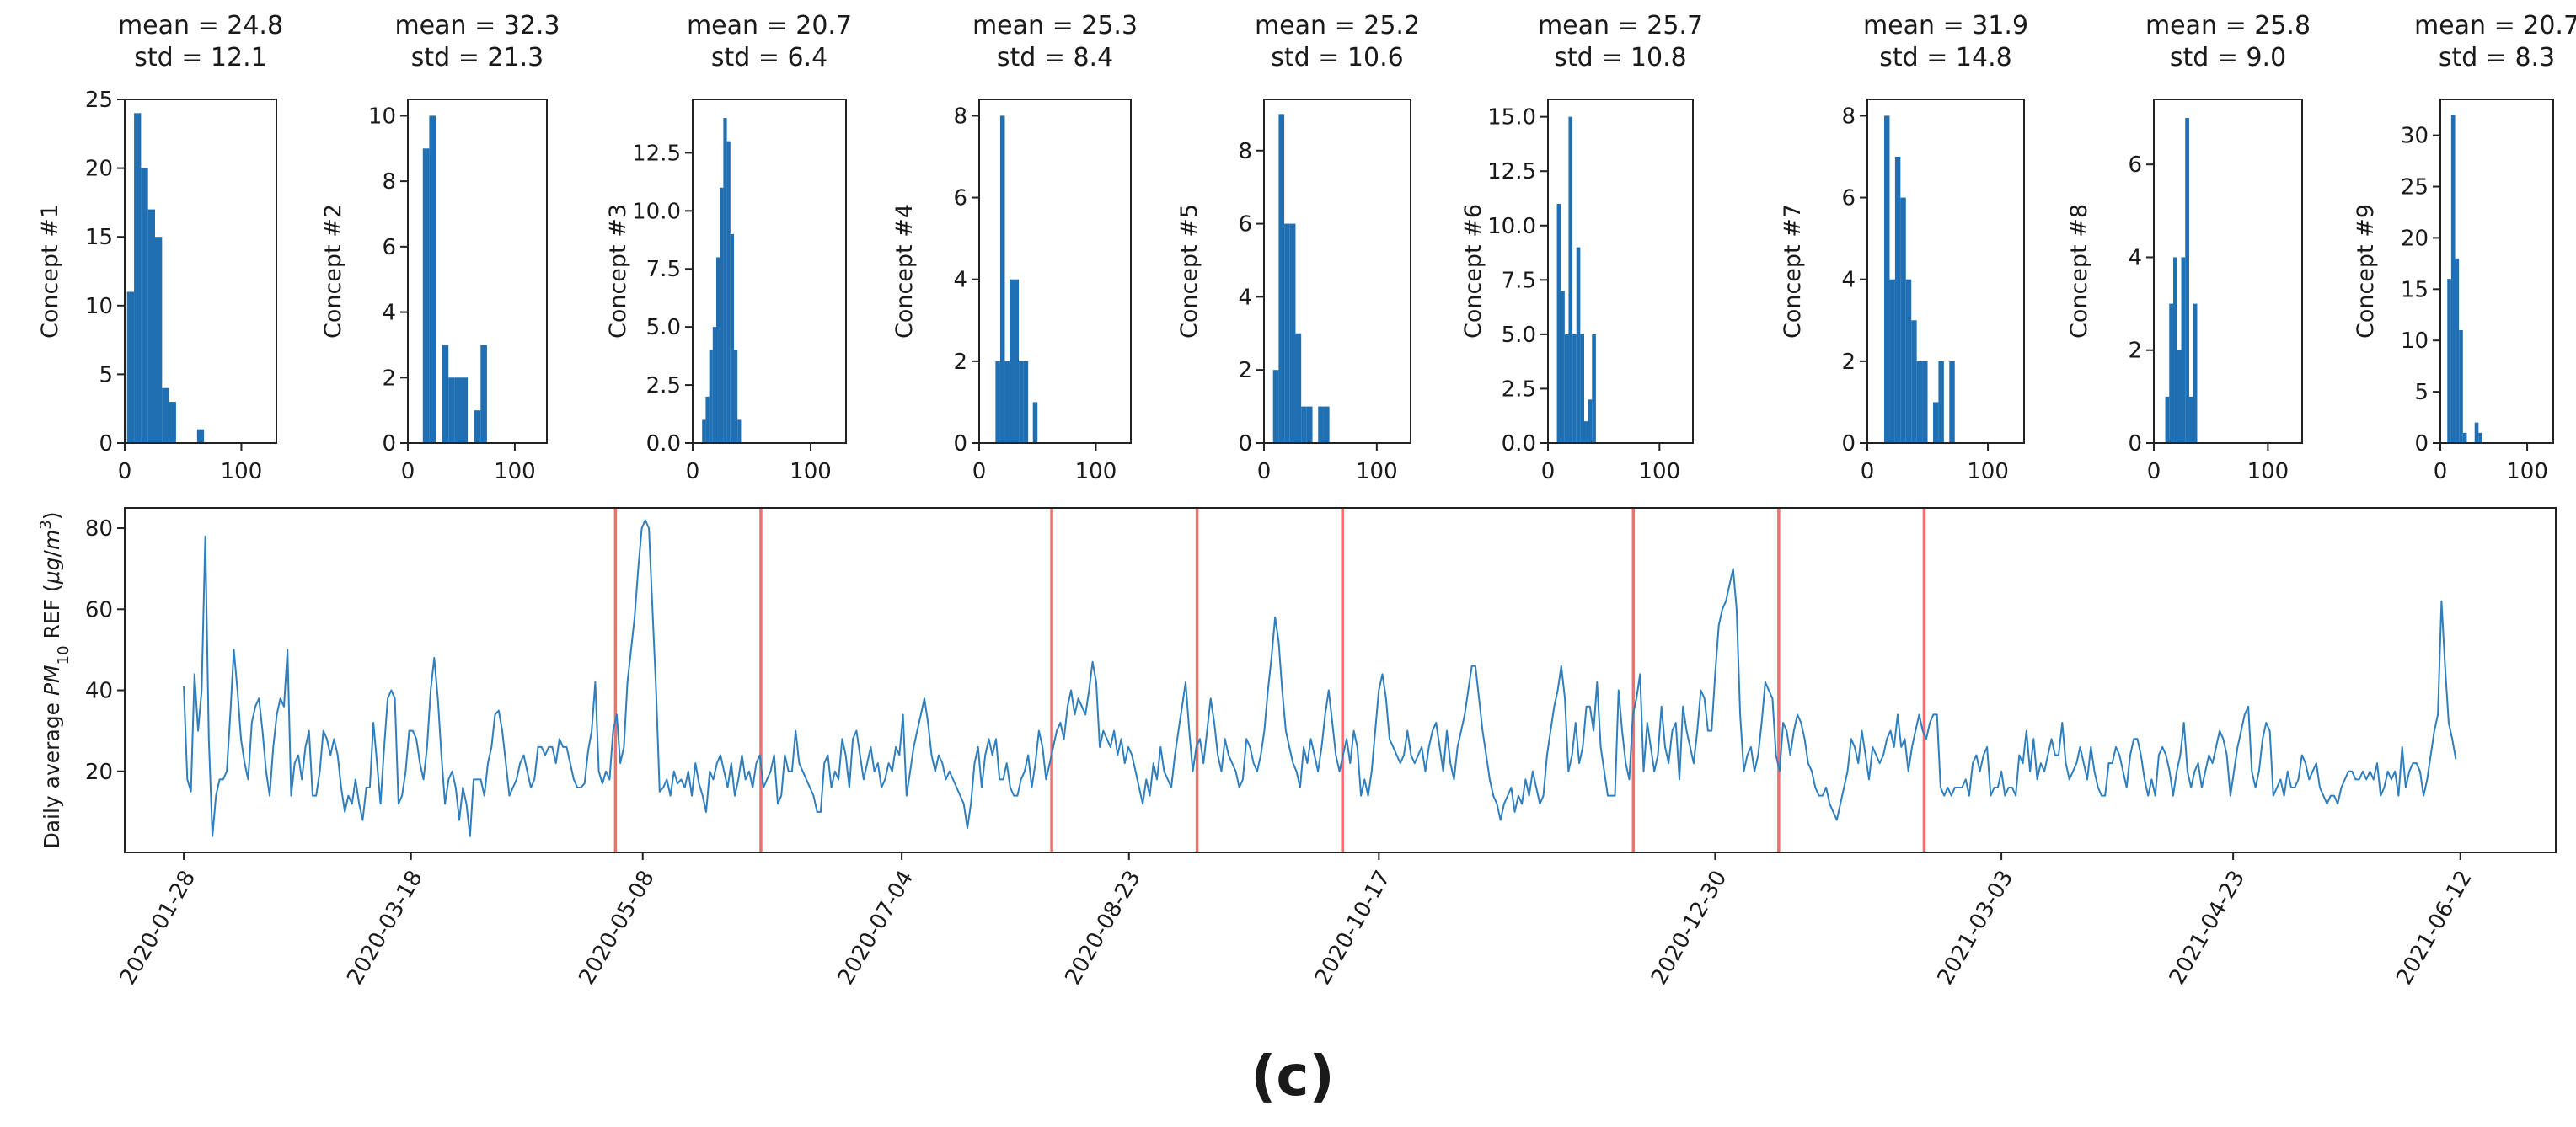 This screenshot has width=2576, height=1127. Describe the element at coordinates (52, 515) in the screenshot. I see `ylabel-part-post: )` at that location.